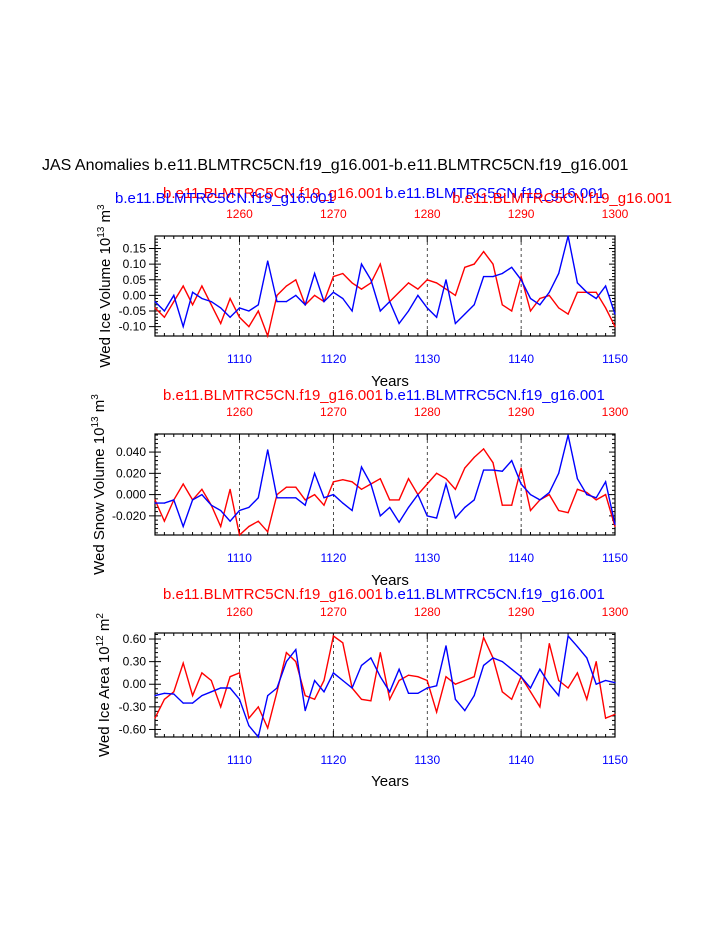 The height and width of the screenshot is (935, 723). What do you see at coordinates (95, 397) in the screenshot?
I see `y-axis-label-exponent: 3` at bounding box center [95, 397].